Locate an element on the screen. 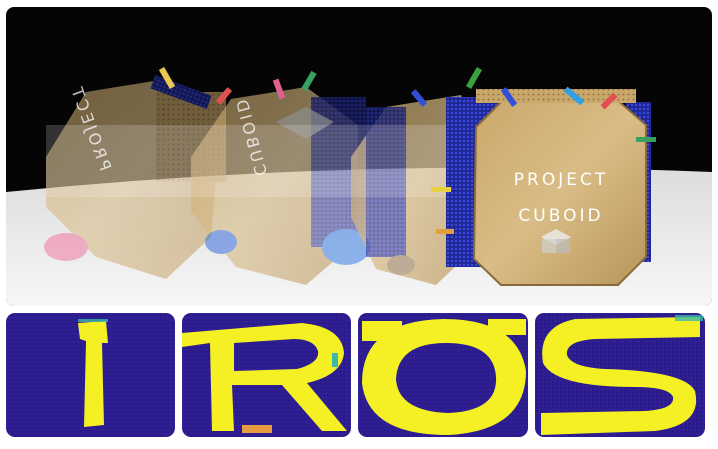 This screenshot has height=449, width=718. photo-title-line2: CUBOID is located at coordinates (560, 216).